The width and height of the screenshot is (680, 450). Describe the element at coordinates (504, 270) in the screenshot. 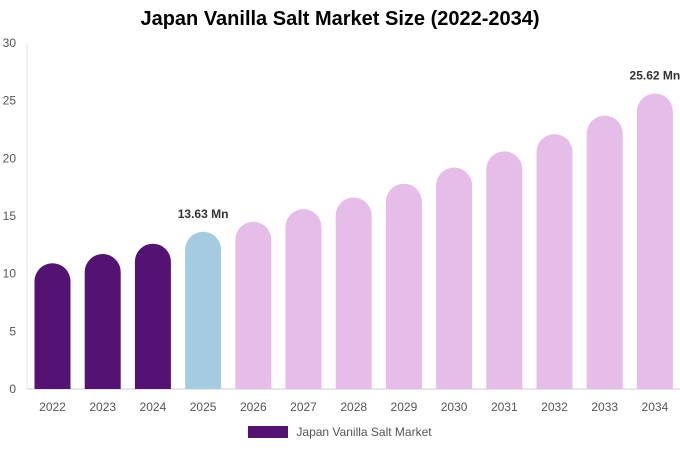

I see `bar-2031` at that location.